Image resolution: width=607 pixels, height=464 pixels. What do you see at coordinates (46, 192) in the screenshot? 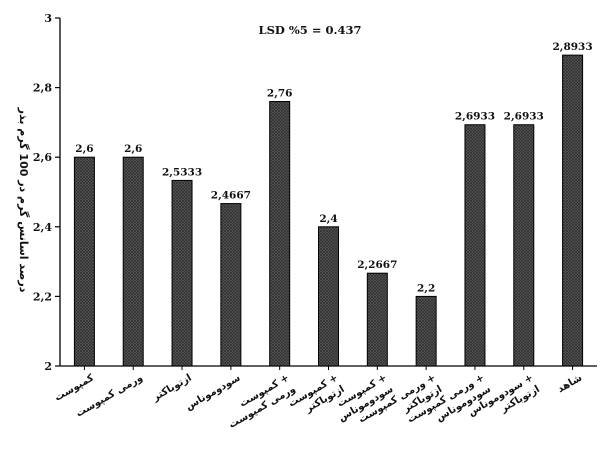
I see `y-ticks: 2 2,2 2,4 2,6 2,8 3` at bounding box center [46, 192].